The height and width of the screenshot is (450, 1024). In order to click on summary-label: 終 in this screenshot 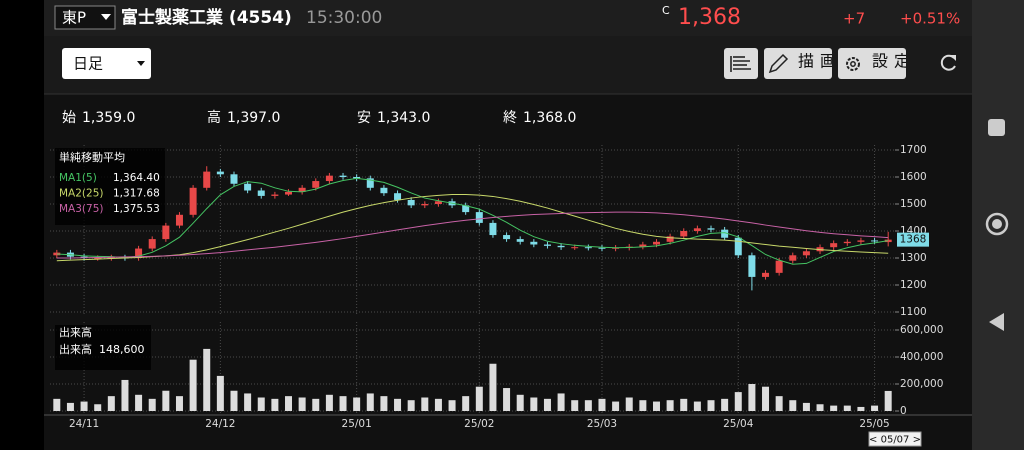, I will do `click(510, 118)`.